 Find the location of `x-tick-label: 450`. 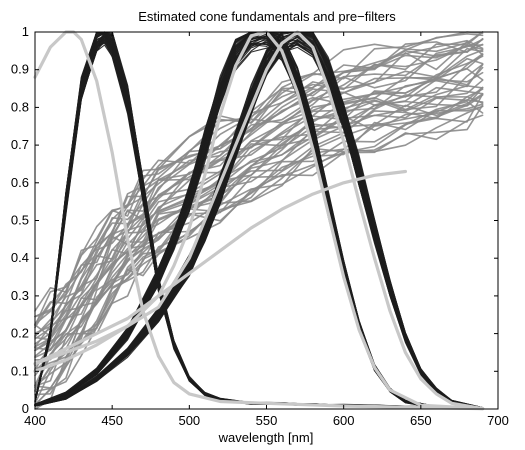

x-tick-label: 450 is located at coordinates (112, 420).